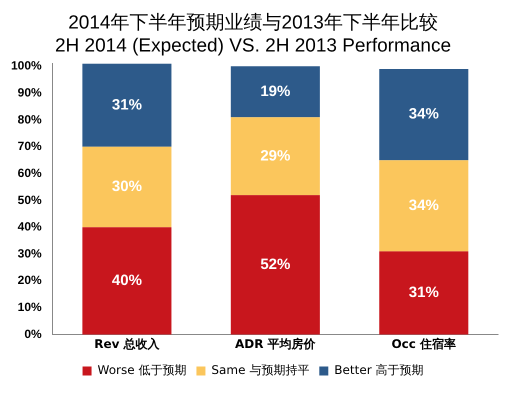  What do you see at coordinates (253, 45) in the screenshot?
I see `text: 2H 2014 (Expected) VS. 2H 2013 Performance` at bounding box center [253, 45].